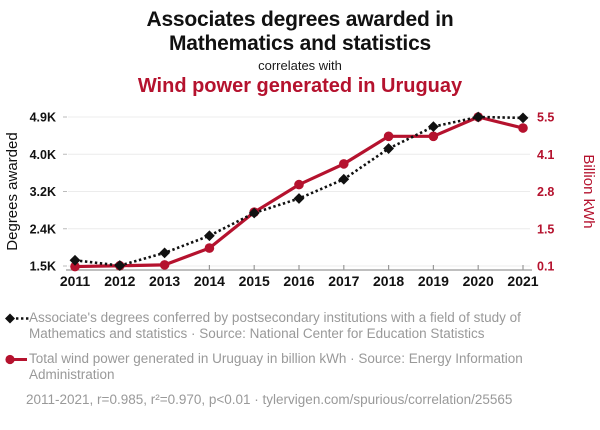 This screenshot has width=600, height=430. I want to click on right-axis-ticks: 0.1 1.5 2.8 4.1 5.5, so click(545, 191).